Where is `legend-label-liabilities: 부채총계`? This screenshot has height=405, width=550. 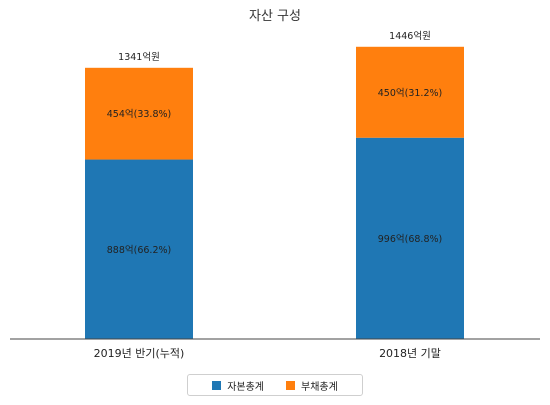 legend-label-liabilities: 부채총계 is located at coordinates (319, 387).